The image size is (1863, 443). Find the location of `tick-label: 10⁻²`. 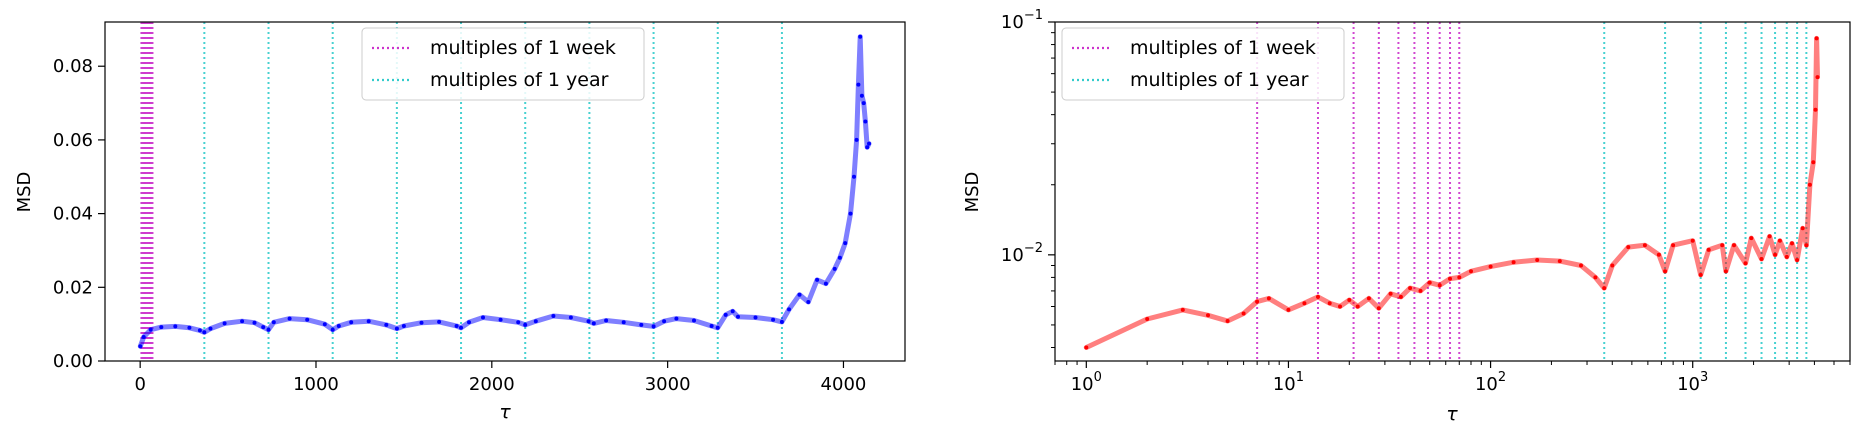

tick-label: 10⁻² is located at coordinates (1022, 253).